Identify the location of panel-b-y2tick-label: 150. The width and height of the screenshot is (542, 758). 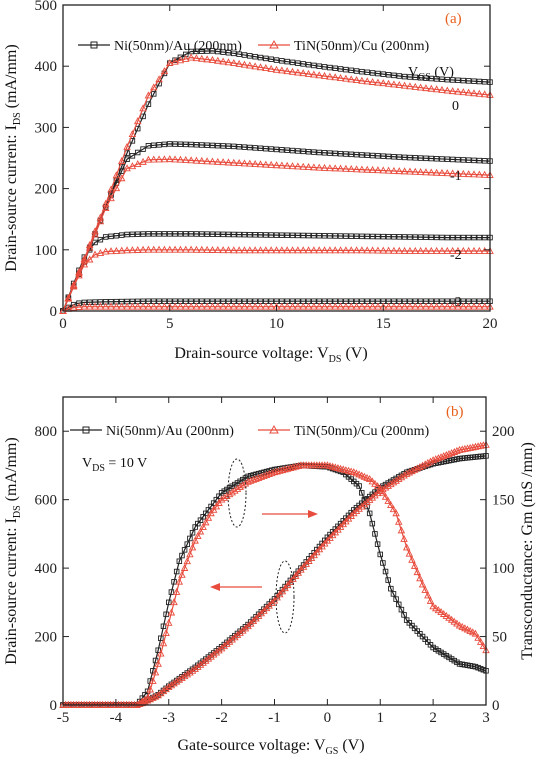
(503, 501).